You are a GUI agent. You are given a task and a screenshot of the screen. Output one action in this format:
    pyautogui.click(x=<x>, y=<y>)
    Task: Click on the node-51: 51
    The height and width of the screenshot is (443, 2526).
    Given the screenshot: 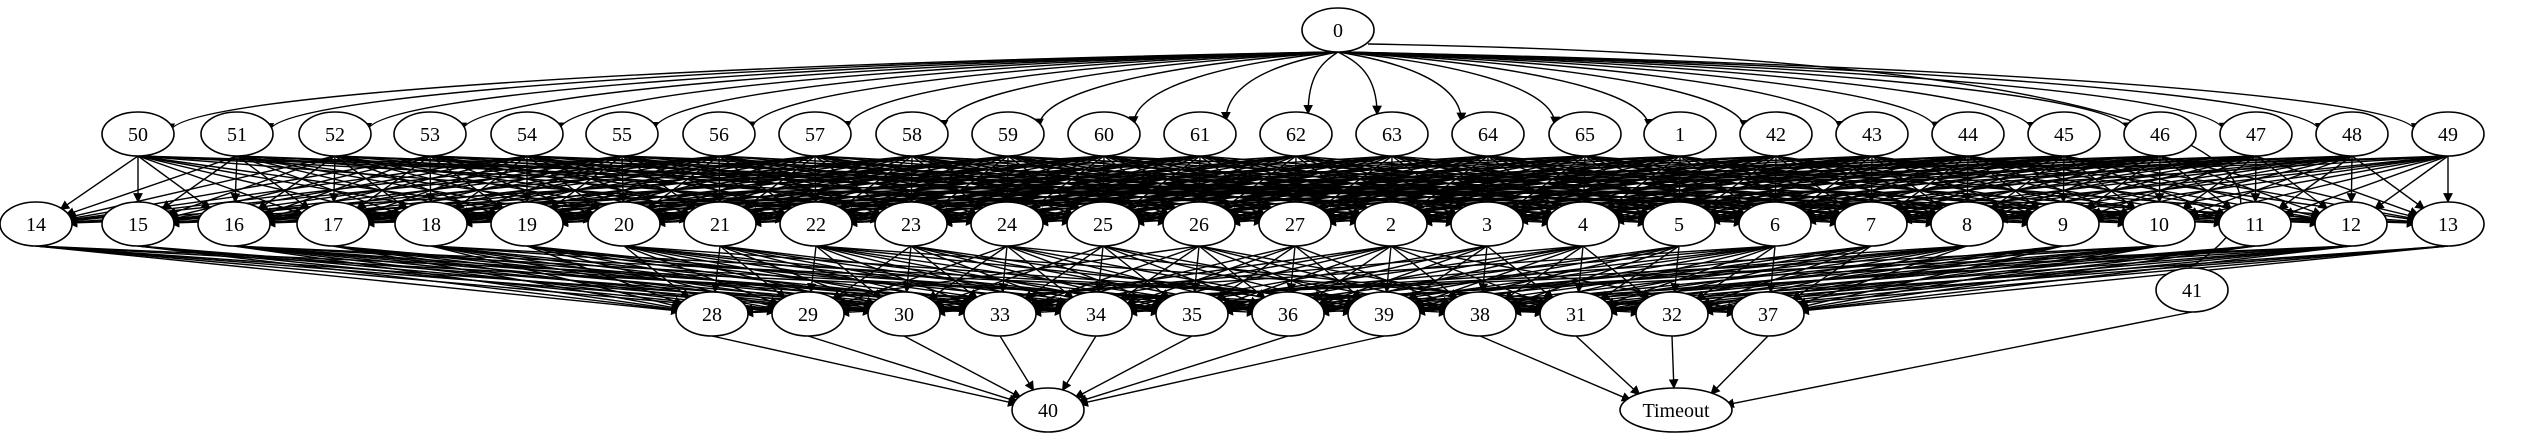 What is the action you would take?
    pyautogui.click(x=237, y=134)
    